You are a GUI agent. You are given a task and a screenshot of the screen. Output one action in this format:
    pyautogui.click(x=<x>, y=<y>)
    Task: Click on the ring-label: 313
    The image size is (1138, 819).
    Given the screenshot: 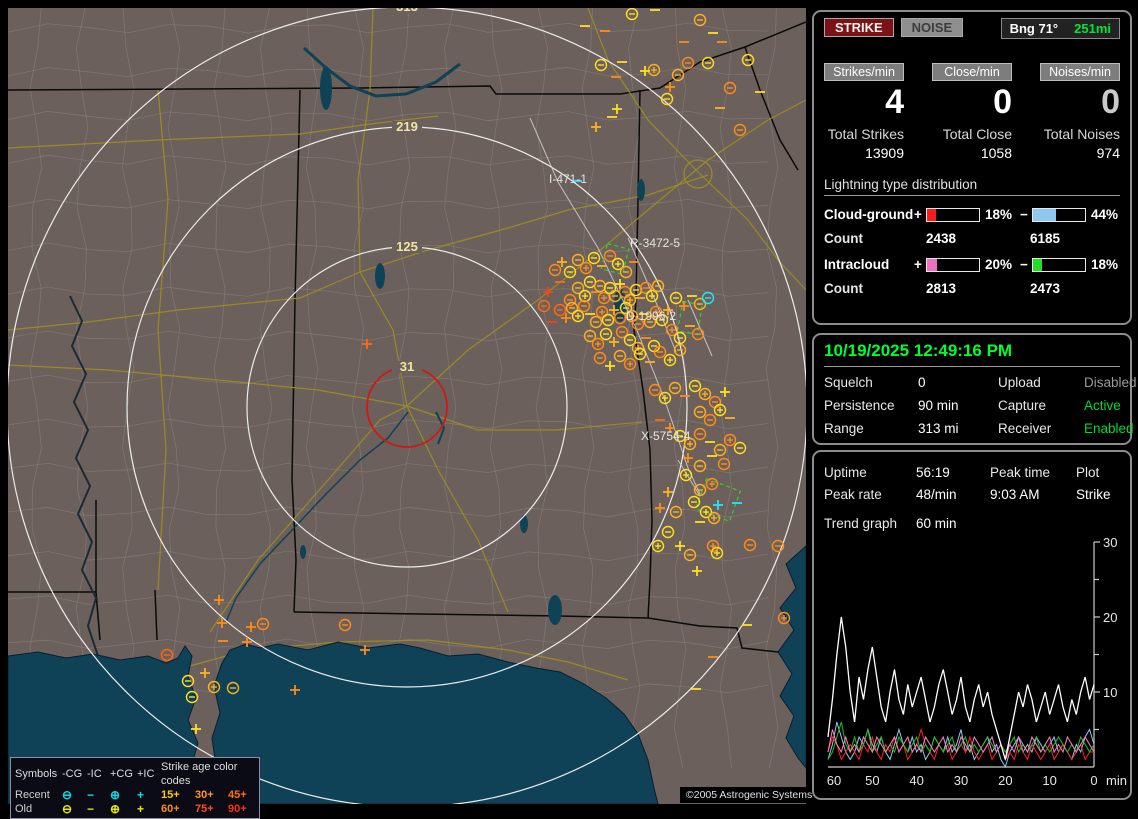 What is the action you would take?
    pyautogui.click(x=407, y=11)
    